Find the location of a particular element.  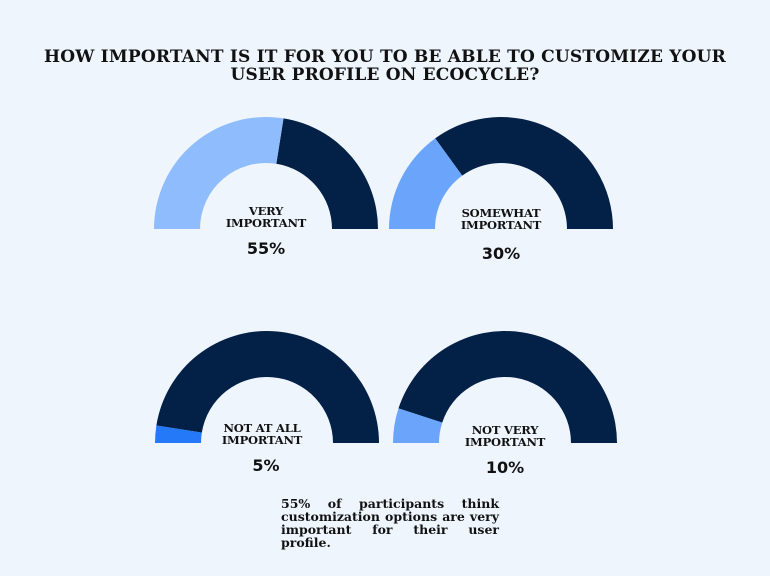

gauge-very-important is located at coordinates (266, 173).